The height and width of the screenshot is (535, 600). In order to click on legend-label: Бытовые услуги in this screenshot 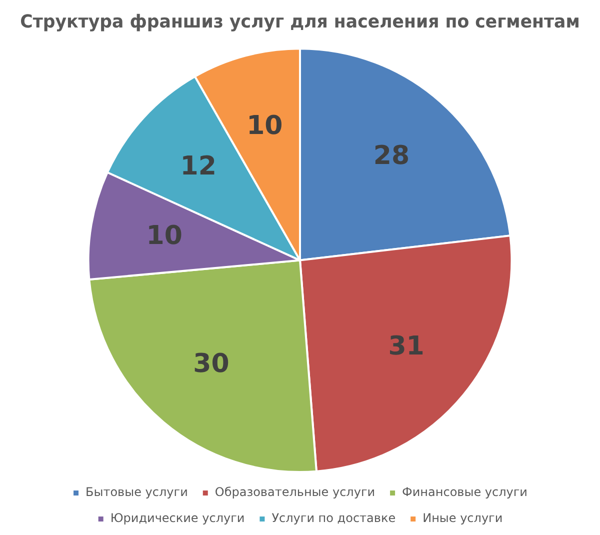, I will do `click(137, 492)`.